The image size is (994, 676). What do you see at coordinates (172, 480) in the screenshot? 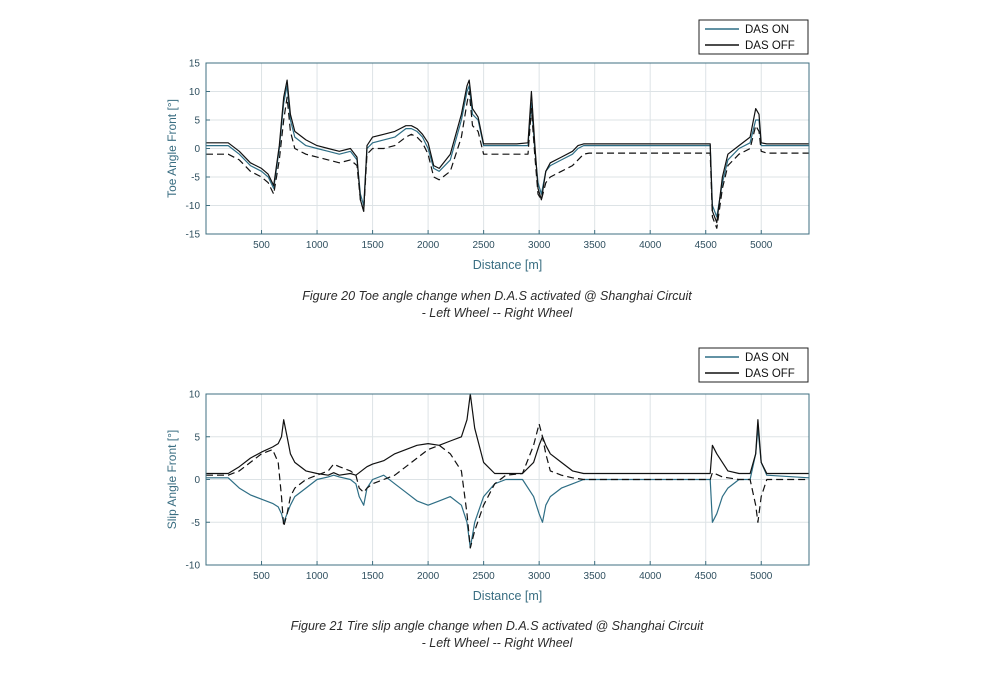
I see `y-axis-label: Slip Angle Front [°]` at bounding box center [172, 480].